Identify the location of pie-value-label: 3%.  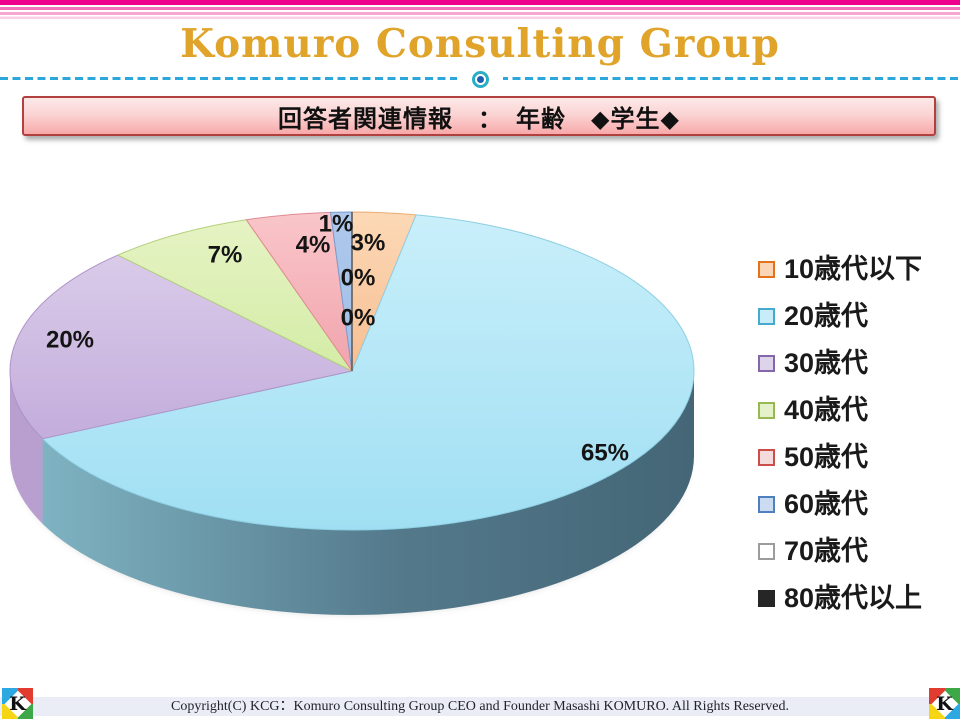
(368, 243).